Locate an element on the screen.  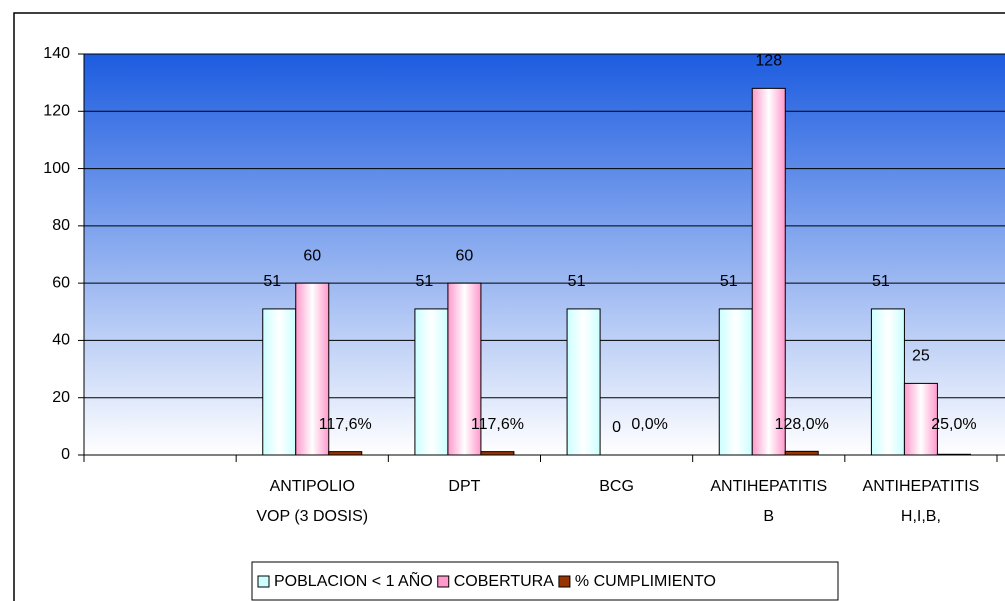
data-label: 25,0% is located at coordinates (953, 424).